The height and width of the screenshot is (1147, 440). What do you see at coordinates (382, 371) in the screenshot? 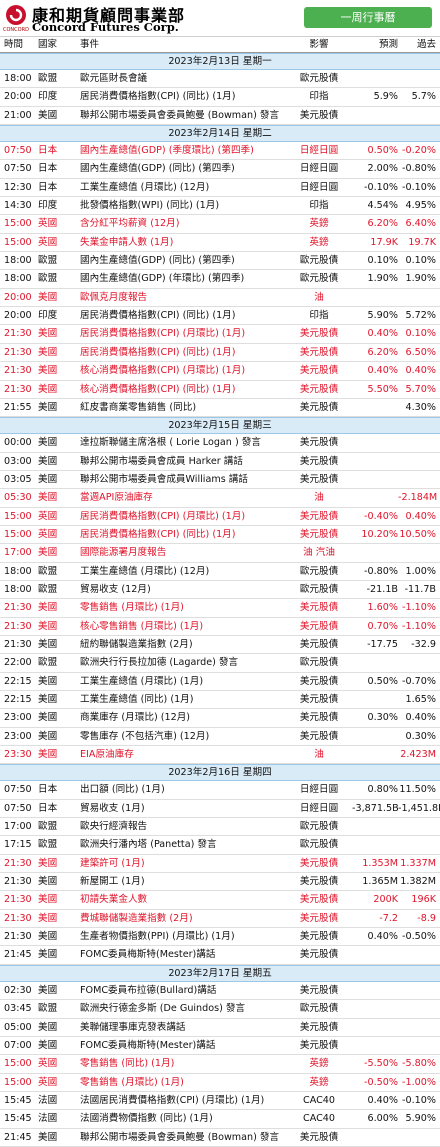
I see `event-forecast: 0.40%` at bounding box center [382, 371].